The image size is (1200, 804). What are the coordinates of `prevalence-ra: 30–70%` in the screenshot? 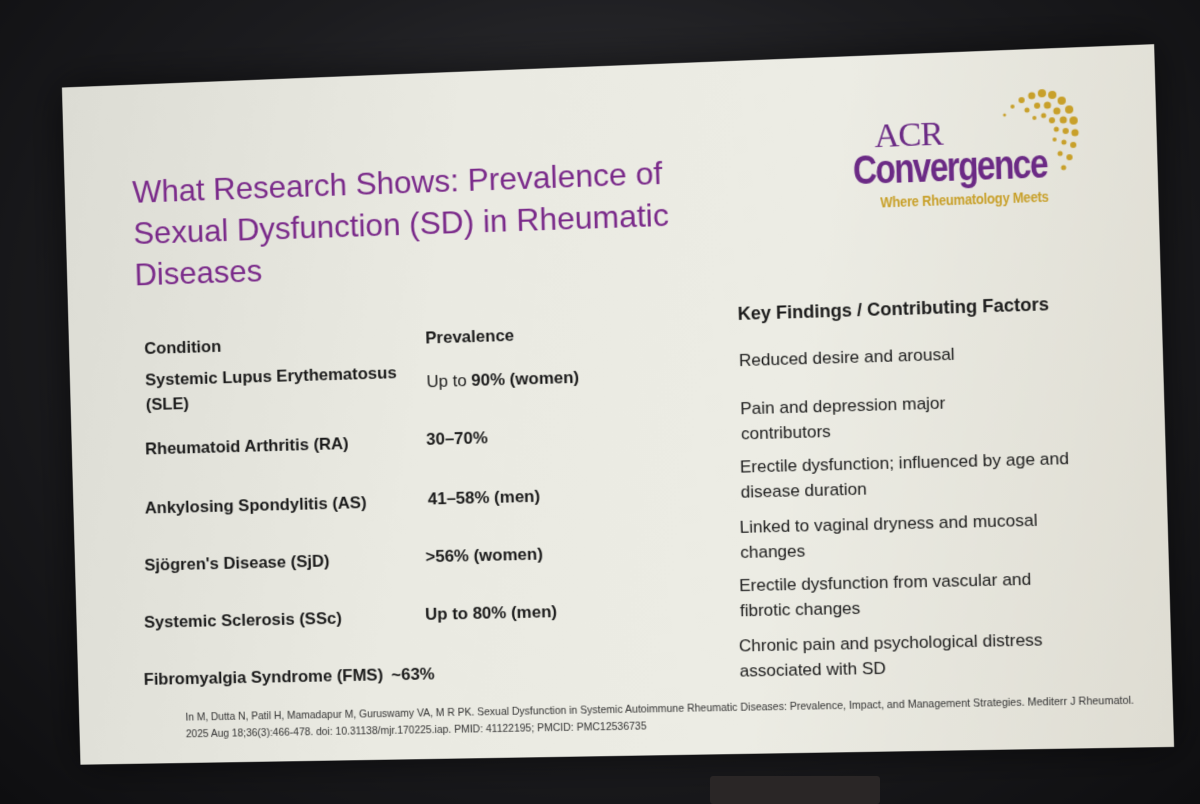 It's located at (457, 438).